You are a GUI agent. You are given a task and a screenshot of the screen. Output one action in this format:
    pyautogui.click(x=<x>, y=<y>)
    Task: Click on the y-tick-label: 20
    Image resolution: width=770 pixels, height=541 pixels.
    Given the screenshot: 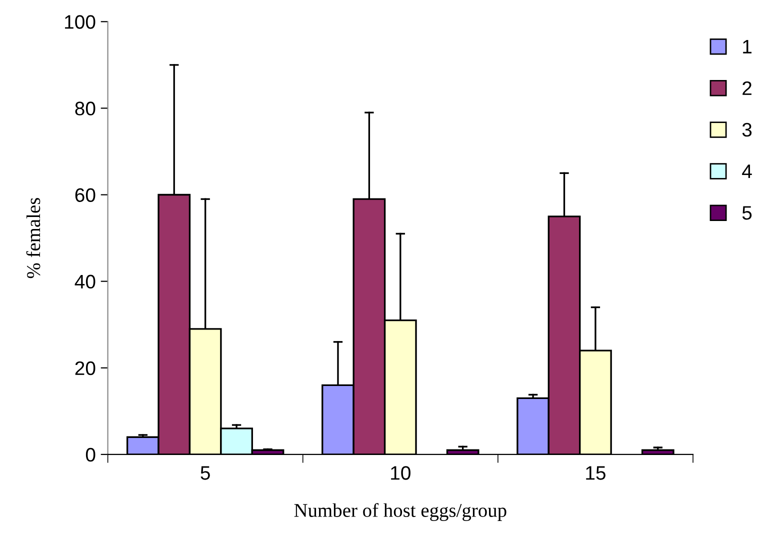 What is the action you would take?
    pyautogui.click(x=85, y=368)
    